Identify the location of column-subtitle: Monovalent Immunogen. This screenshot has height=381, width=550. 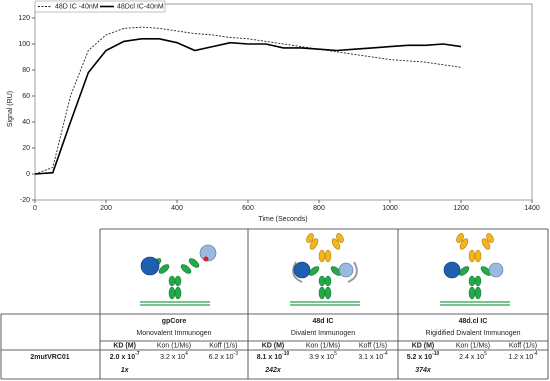
(173, 333).